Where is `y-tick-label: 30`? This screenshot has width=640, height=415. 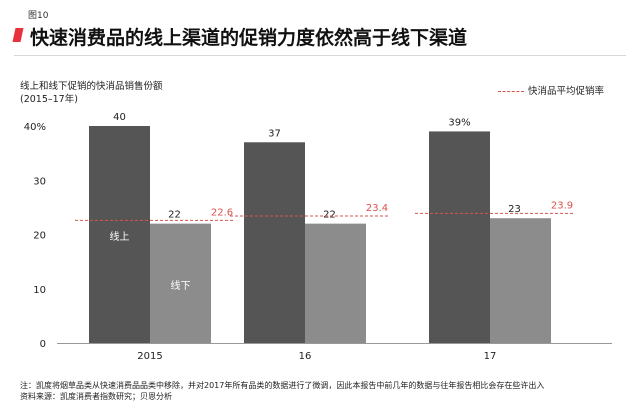
y-tick-label: 30 is located at coordinates (39, 181).